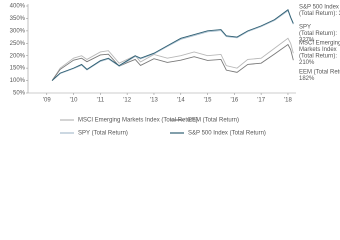 The width and height of the screenshot is (340, 240). I want to click on y-tick-label: 250%, so click(18, 44).